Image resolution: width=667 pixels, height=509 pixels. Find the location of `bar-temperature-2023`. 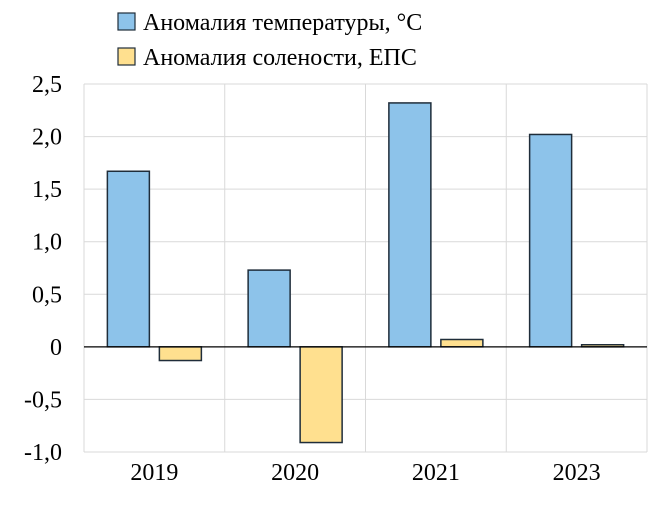

bar-temperature-2023 is located at coordinates (550, 240).